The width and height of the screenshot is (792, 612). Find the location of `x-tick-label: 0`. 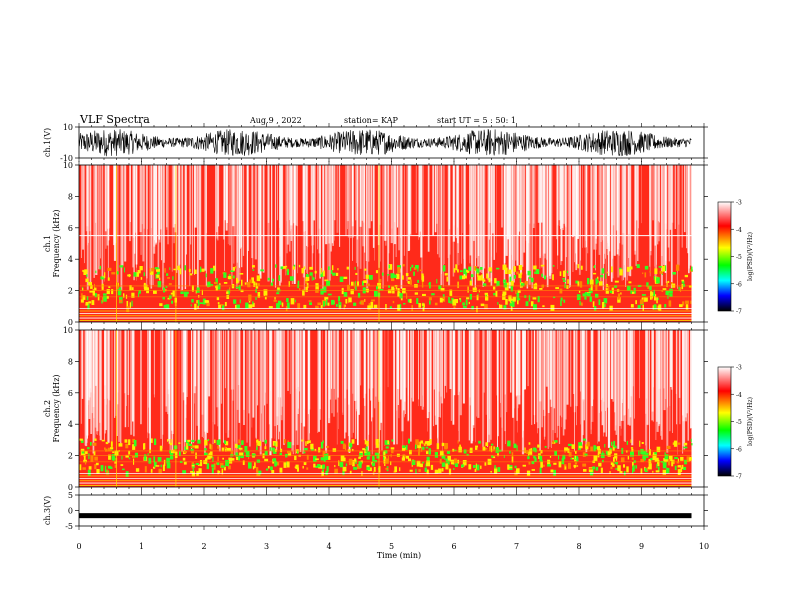

x-tick-label: 0 is located at coordinates (78, 546).